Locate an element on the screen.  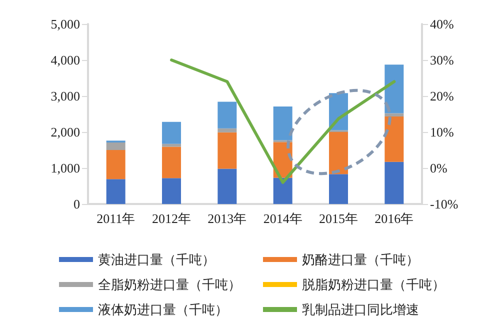
y2-tick-label: 10% is located at coordinates (442, 132).